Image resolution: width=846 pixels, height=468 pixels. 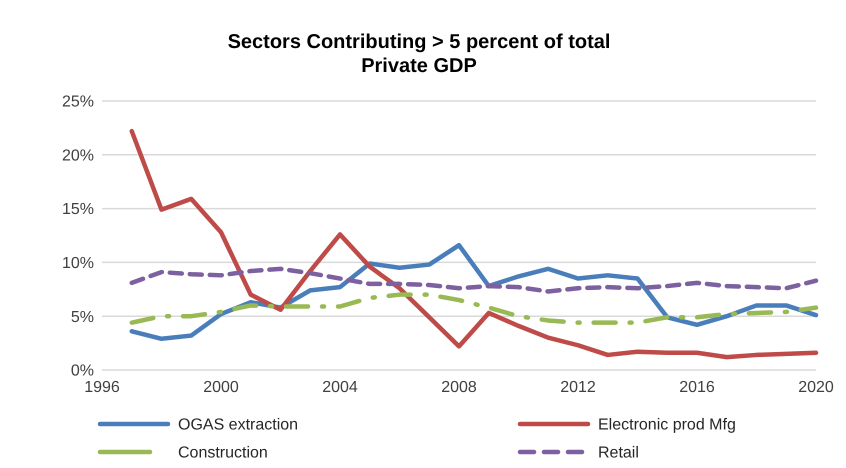 What do you see at coordinates (223, 453) in the screenshot?
I see `legend-label: Construction` at bounding box center [223, 453].